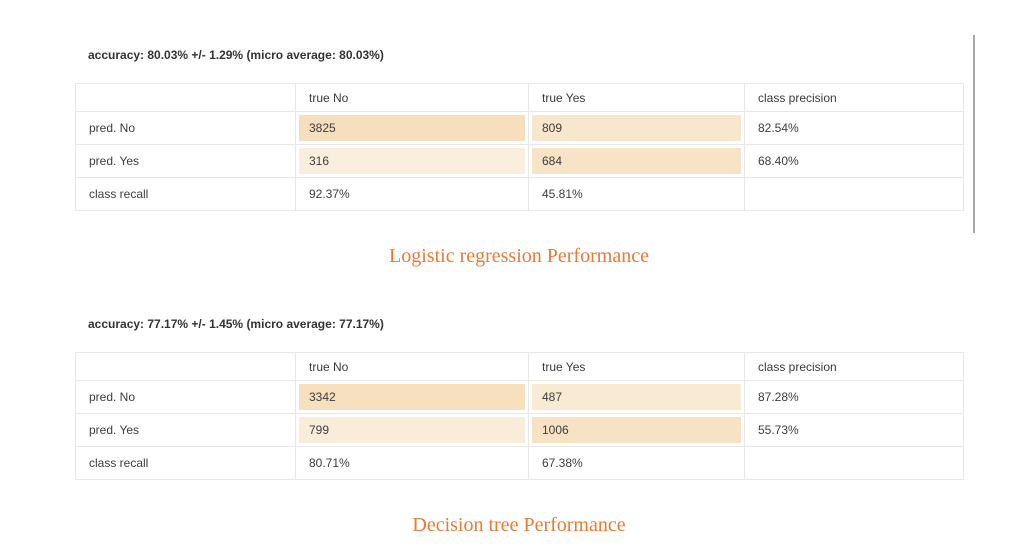  Describe the element at coordinates (636, 397) in the screenshot. I see `count-cell: 487` at that location.